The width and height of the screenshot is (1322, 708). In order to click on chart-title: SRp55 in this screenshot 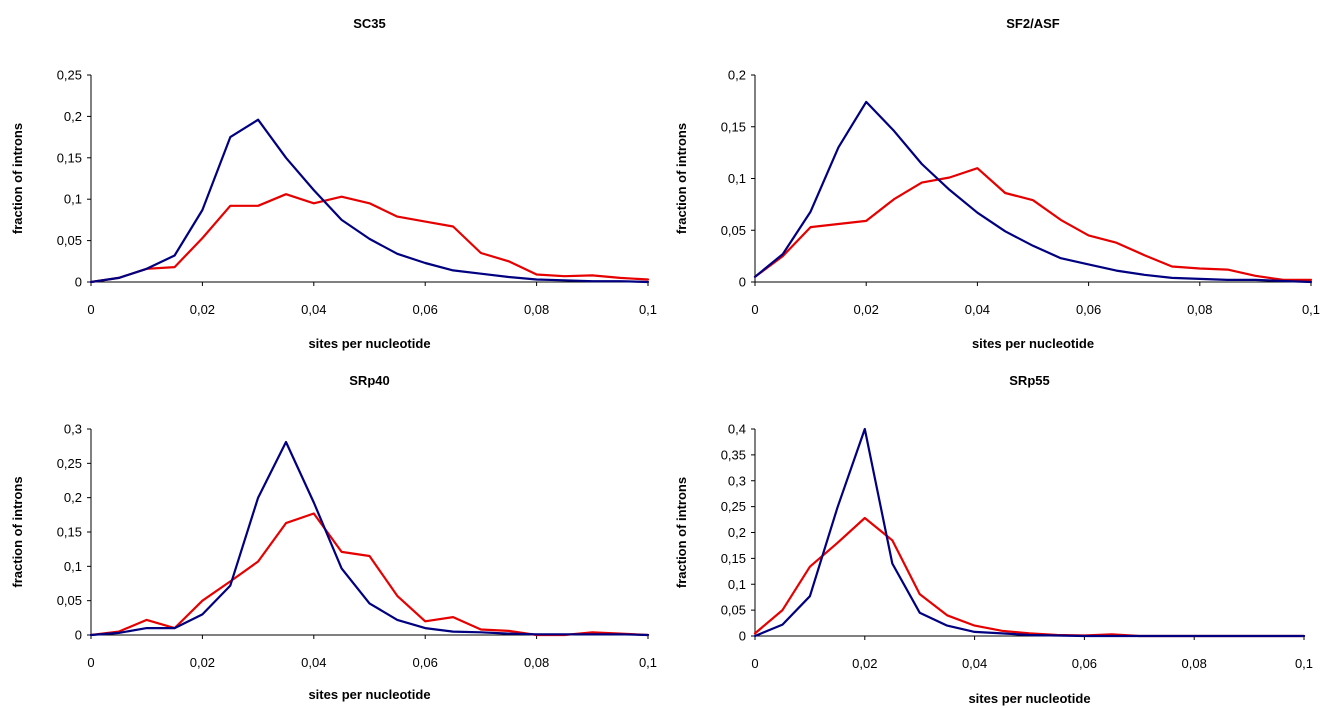, I will do `click(1029, 380)`.